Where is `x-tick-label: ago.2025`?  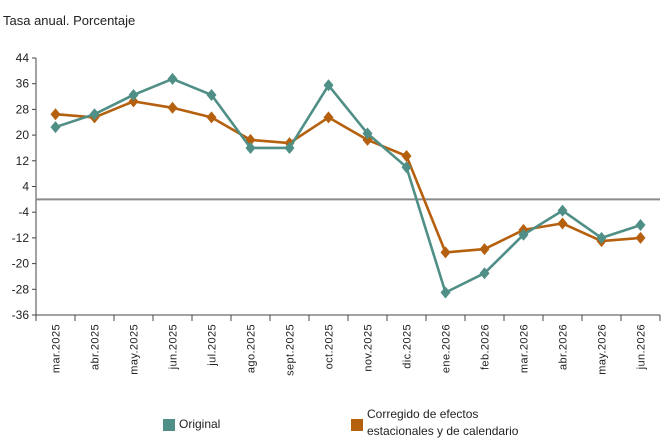 x-tick-label: ago.2025 is located at coordinates (252, 348).